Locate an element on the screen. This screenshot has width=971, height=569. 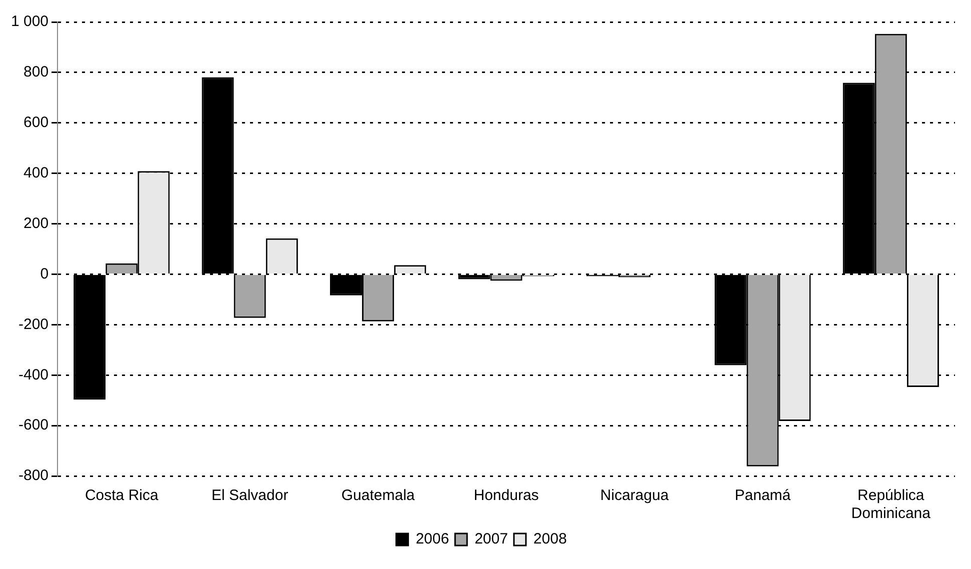
y-tick-label: 600 is located at coordinates (36, 123).